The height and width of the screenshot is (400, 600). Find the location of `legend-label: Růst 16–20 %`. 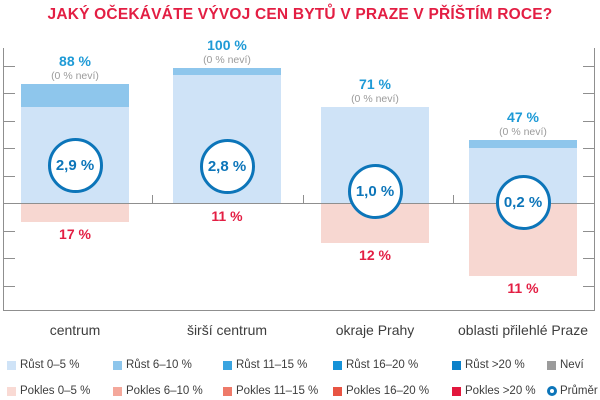

legend-label: Růst 16–20 % is located at coordinates (382, 365).